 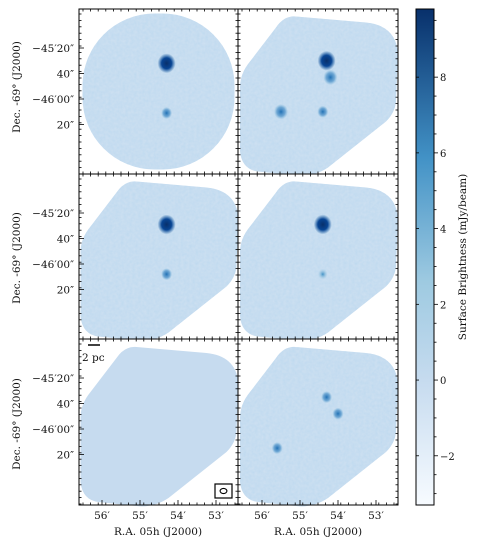 I want to click on scalebar: 2 pc, so click(x=93, y=354).